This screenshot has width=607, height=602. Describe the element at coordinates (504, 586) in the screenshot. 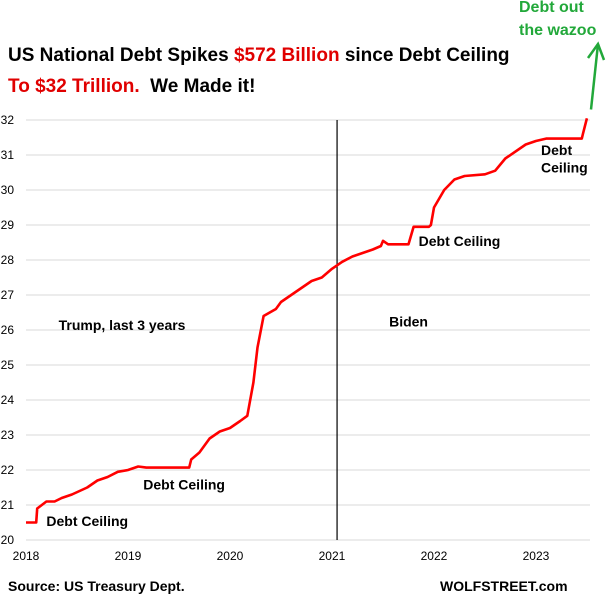

I see `site-credit: WOLFSTREET.com` at that location.